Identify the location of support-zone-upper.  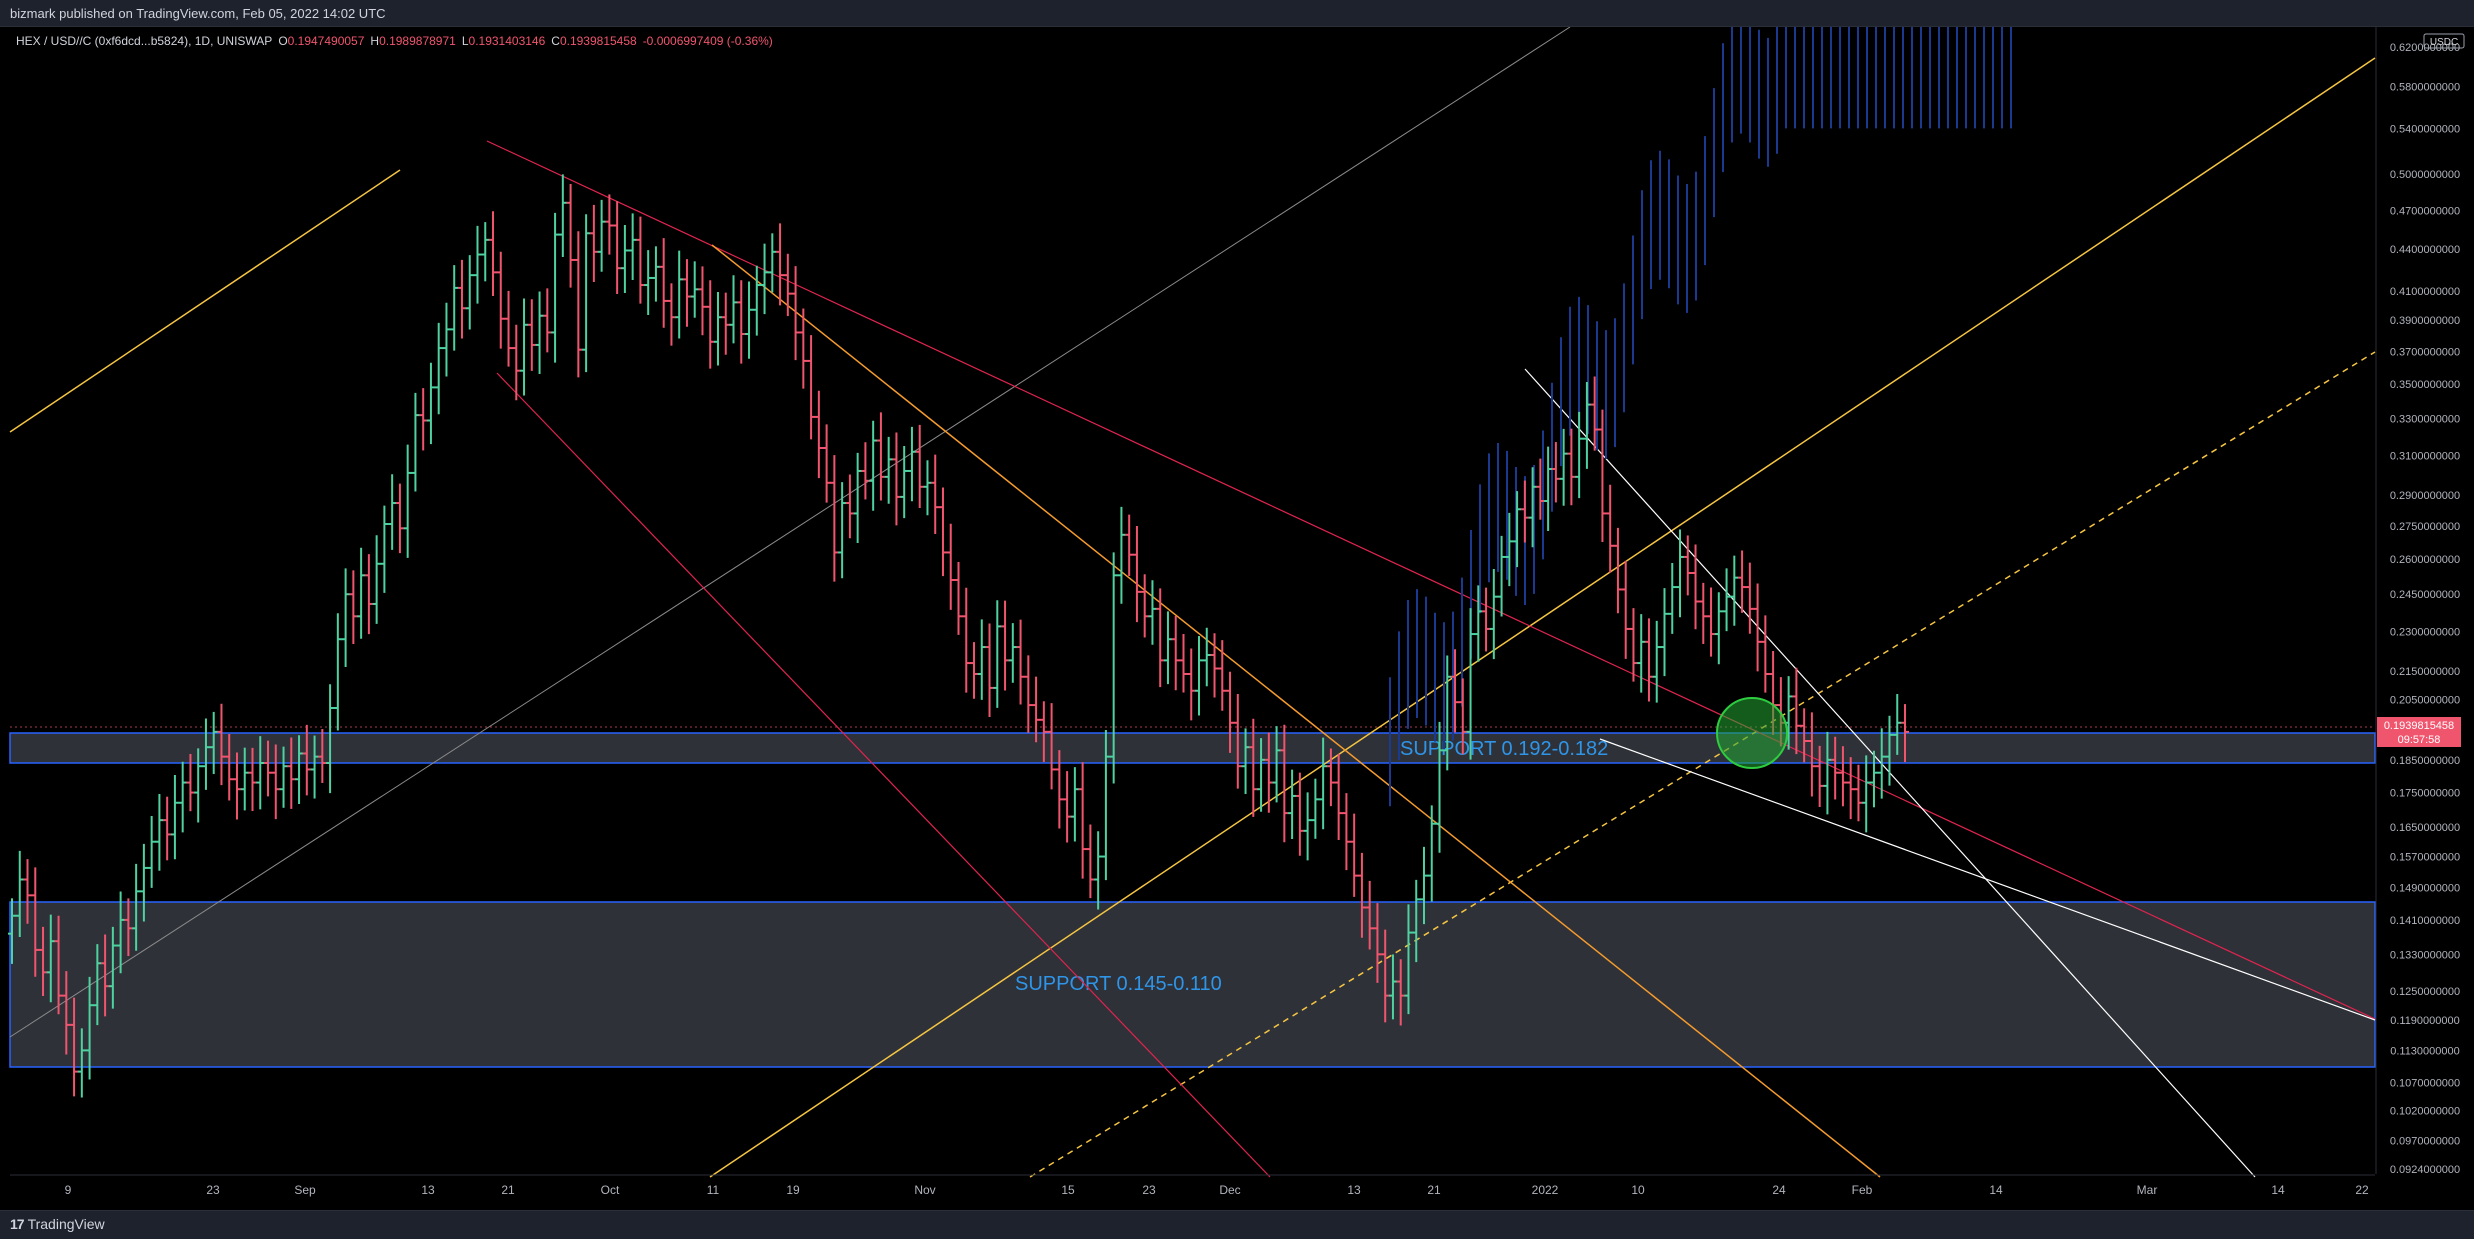
(1192, 748).